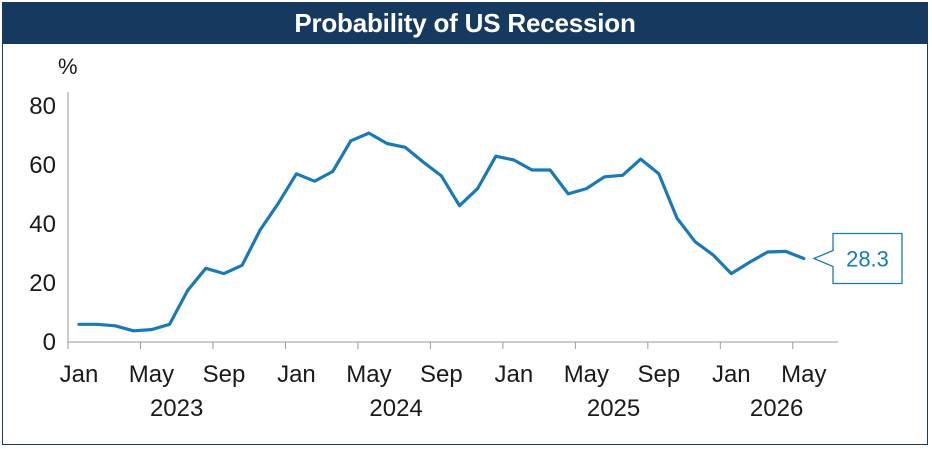  I want to click on y-tick-label: 0, so click(49, 342).